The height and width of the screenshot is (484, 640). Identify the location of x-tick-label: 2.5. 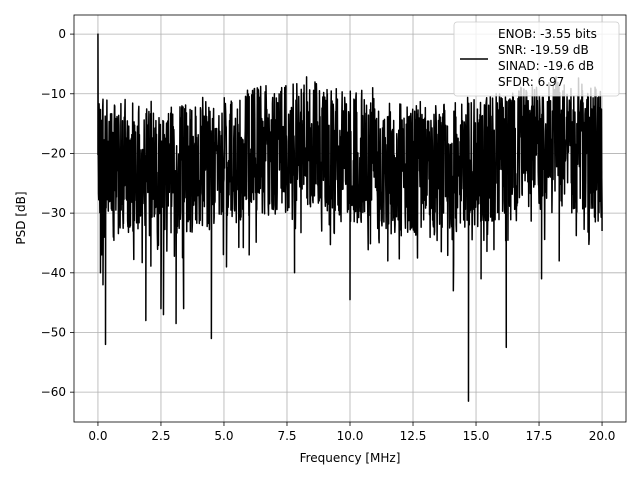
(160, 436).